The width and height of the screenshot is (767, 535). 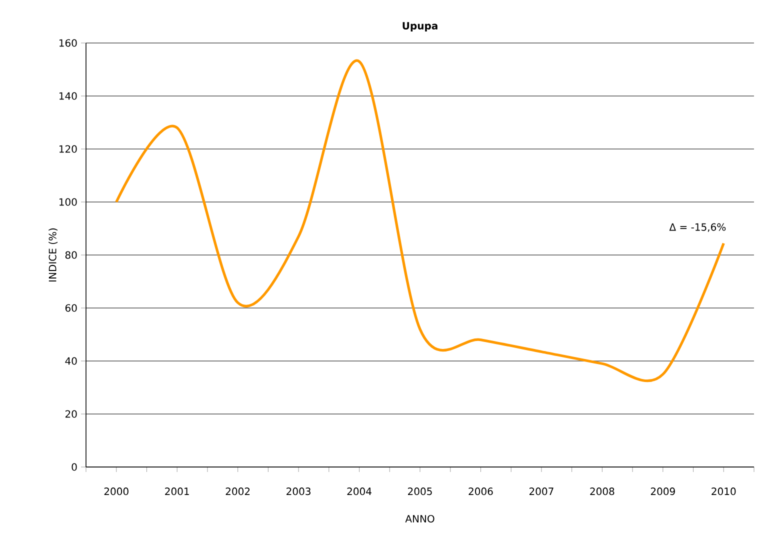 I want to click on x-tick-label: 2007, so click(x=541, y=492).